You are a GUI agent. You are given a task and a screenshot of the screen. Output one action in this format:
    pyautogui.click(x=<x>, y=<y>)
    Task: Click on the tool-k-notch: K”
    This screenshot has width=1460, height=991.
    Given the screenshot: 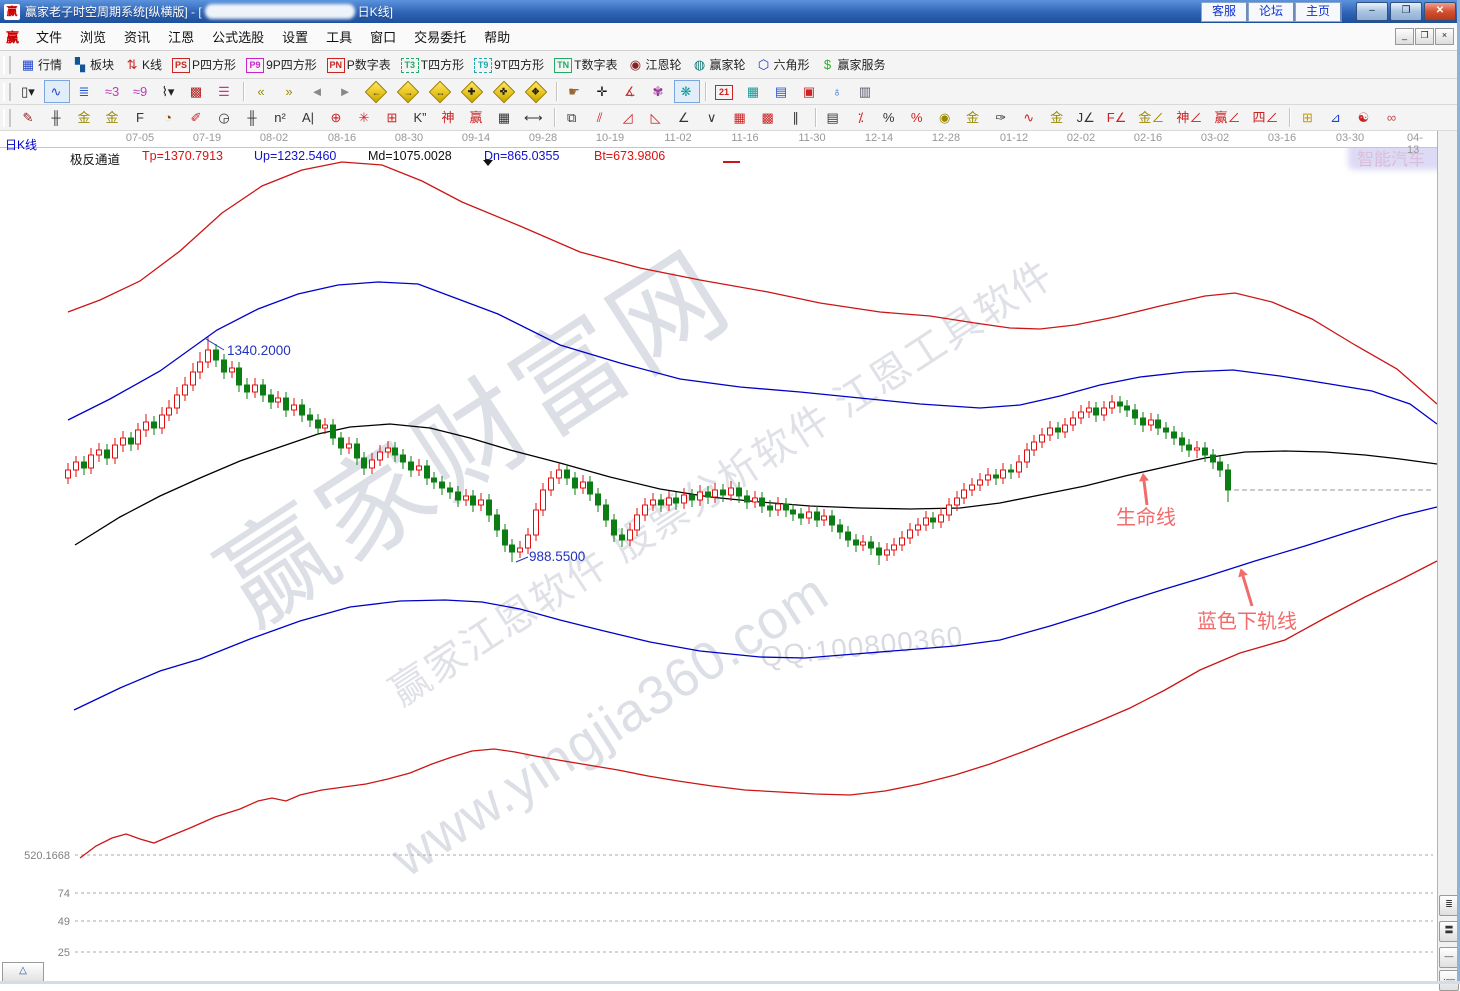 What is the action you would take?
    pyautogui.click(x=421, y=117)
    